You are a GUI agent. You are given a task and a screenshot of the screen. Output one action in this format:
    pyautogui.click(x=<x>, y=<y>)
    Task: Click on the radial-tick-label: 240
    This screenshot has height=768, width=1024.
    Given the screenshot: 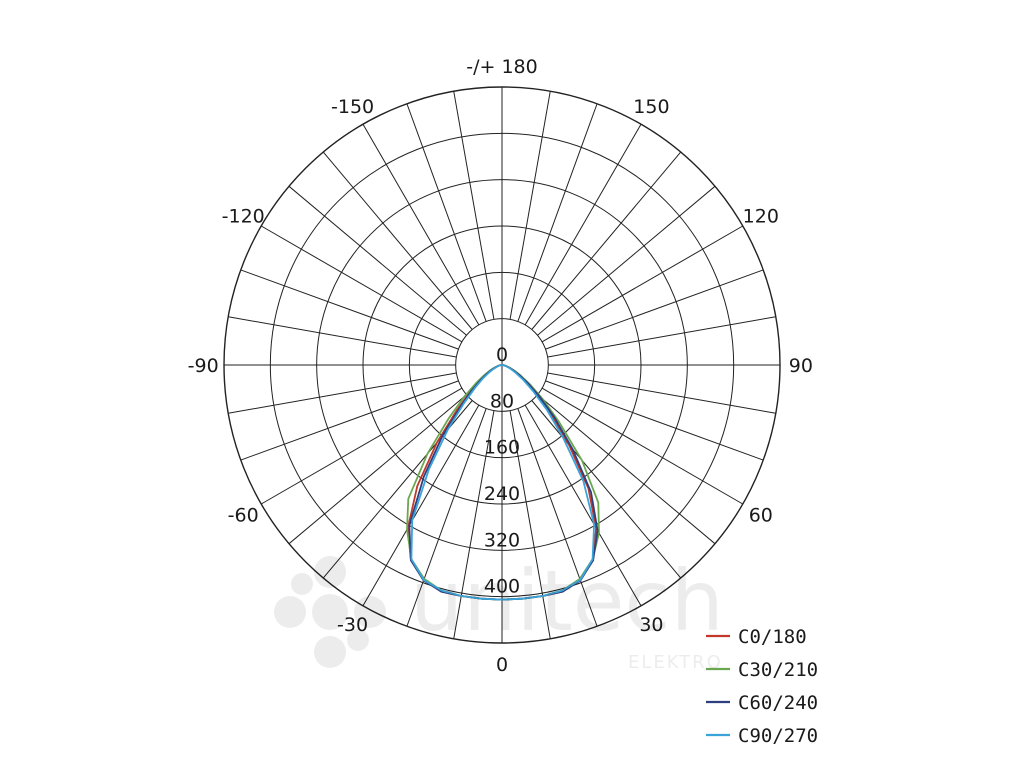 What is the action you would take?
    pyautogui.click(x=502, y=494)
    